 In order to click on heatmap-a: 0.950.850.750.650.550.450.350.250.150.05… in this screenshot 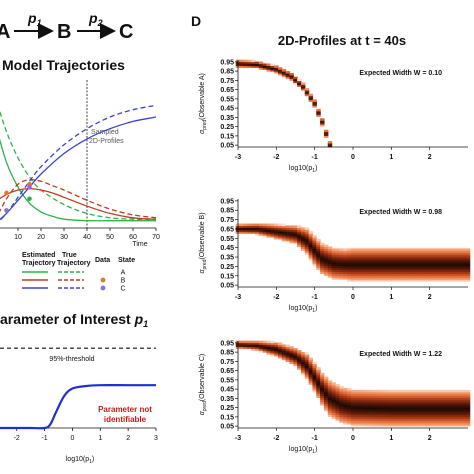, I will do `click(333, 116)`.